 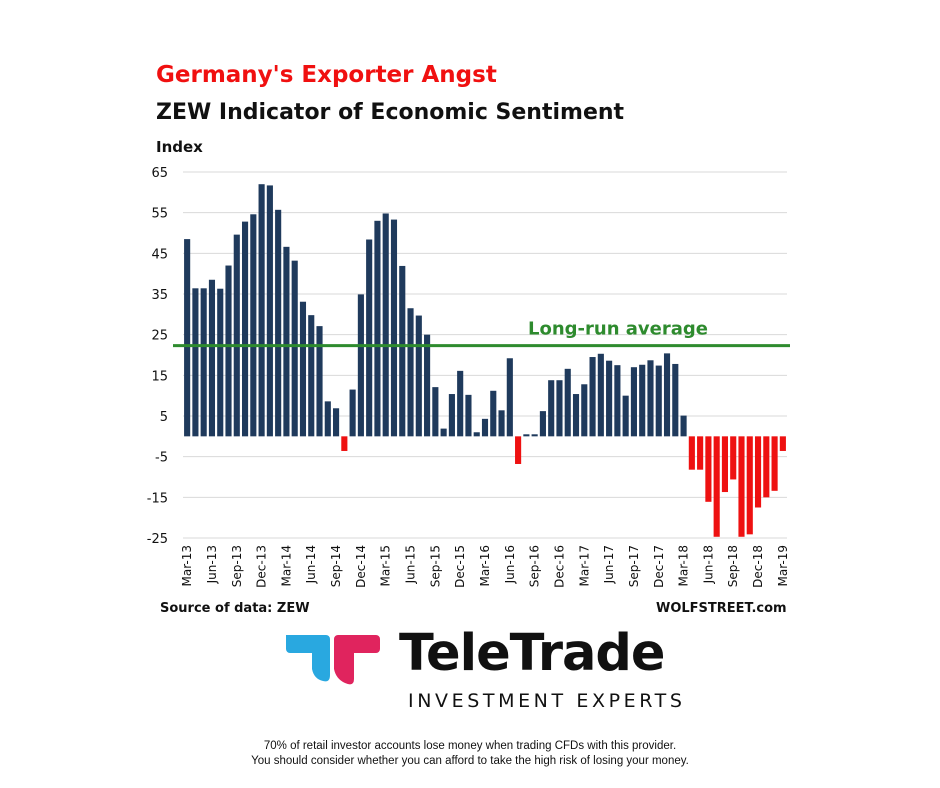 I want to click on y-tick-label: -5, so click(x=161, y=458).